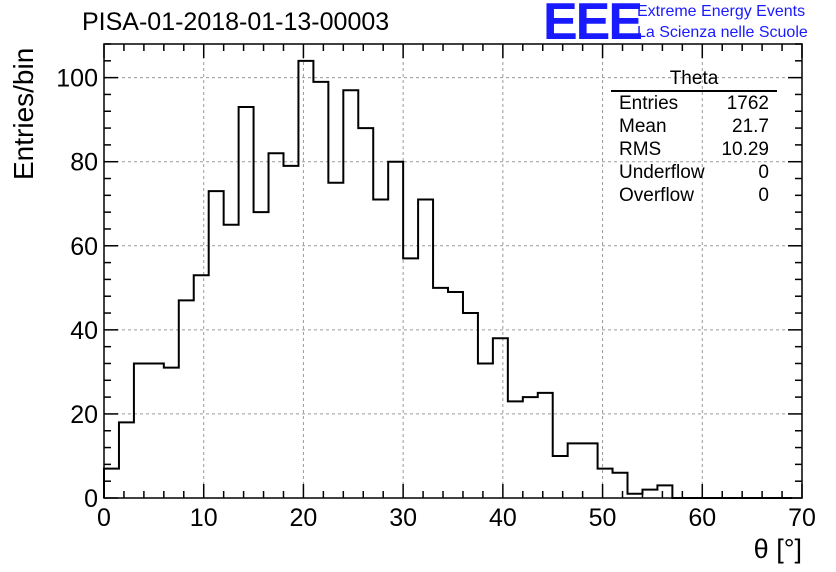 The width and height of the screenshot is (836, 572). What do you see at coordinates (694, 149) in the screenshot?
I see `stats-row-rms: RMS 10.29` at bounding box center [694, 149].